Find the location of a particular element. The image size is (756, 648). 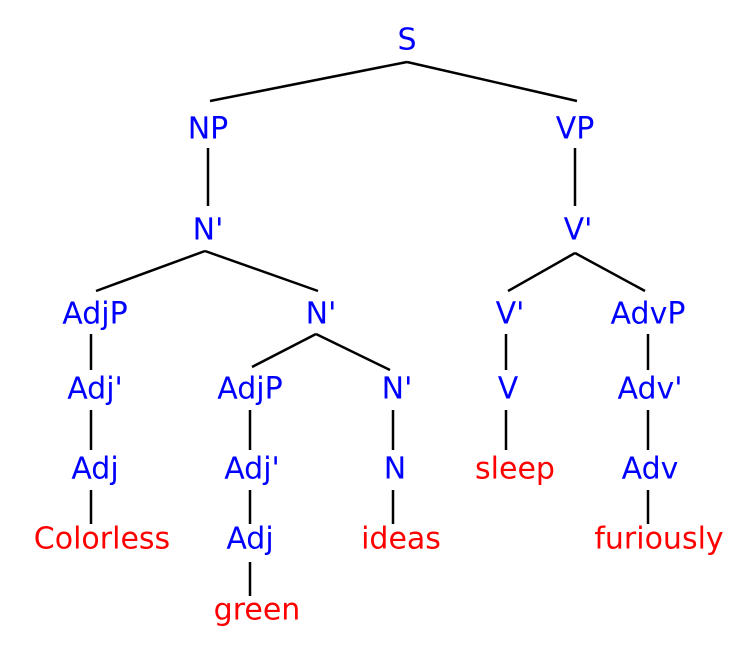

node-adj: Adj is located at coordinates (94, 469).